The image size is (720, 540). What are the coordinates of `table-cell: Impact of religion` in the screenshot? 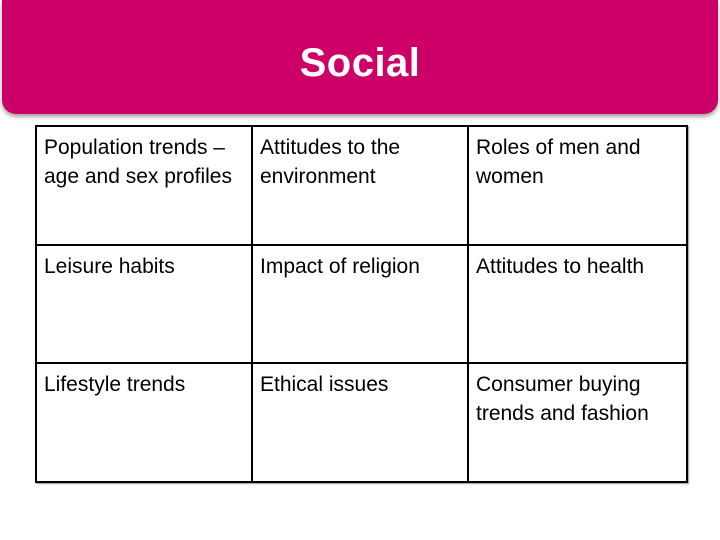 It's located at (360, 304).